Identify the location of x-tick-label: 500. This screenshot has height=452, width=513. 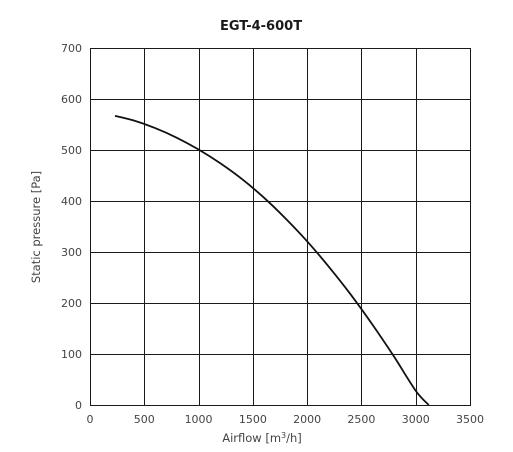
(144, 419).